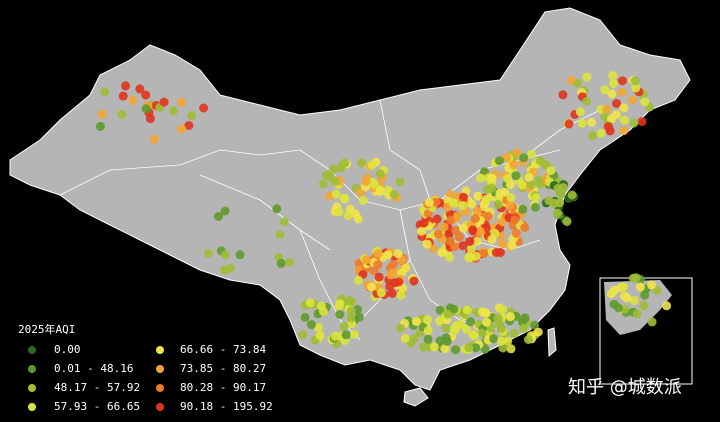 This screenshot has width=720, height=422. I want to click on legend-label: 0.00, so click(67, 349).